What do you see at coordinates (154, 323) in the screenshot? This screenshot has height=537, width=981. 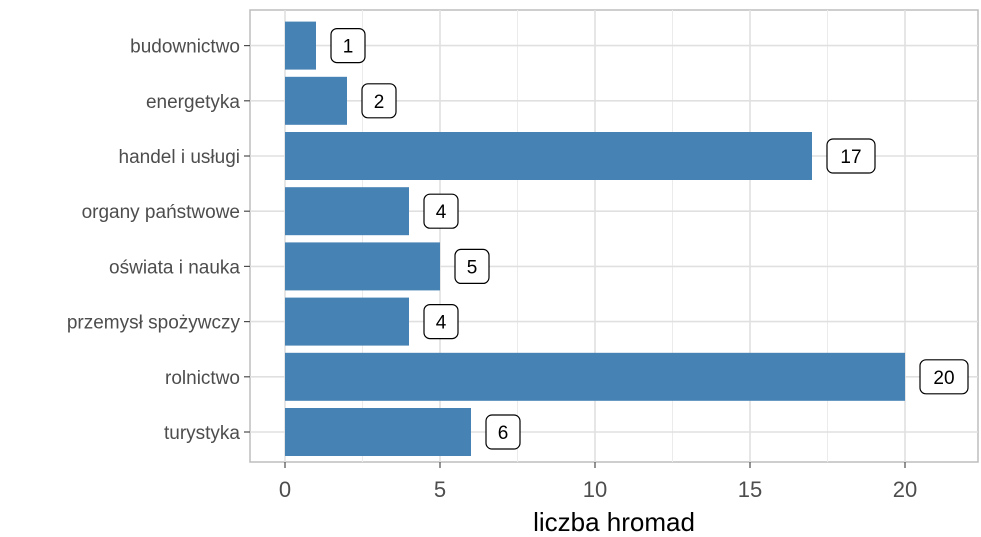 I see `category-label: przemysł spożywczy` at bounding box center [154, 323].